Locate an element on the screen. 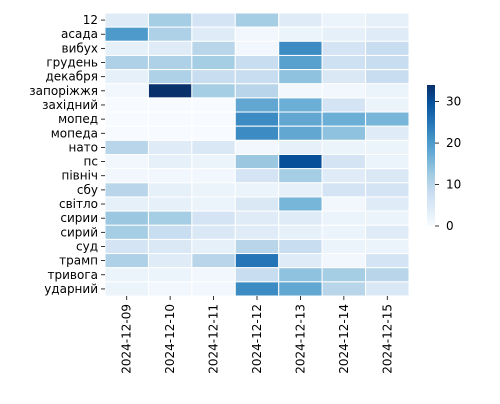  y-tick-label: декабря is located at coordinates (71, 77).